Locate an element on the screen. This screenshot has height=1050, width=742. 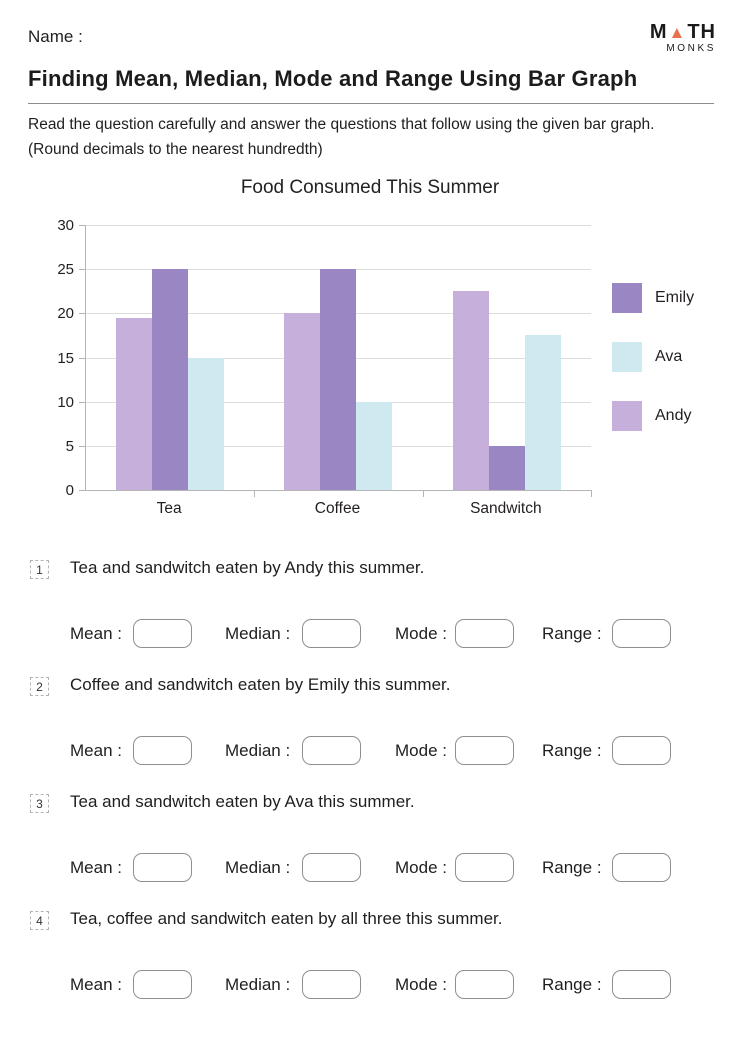
question-number-badge: 1 is located at coordinates (39, 569).